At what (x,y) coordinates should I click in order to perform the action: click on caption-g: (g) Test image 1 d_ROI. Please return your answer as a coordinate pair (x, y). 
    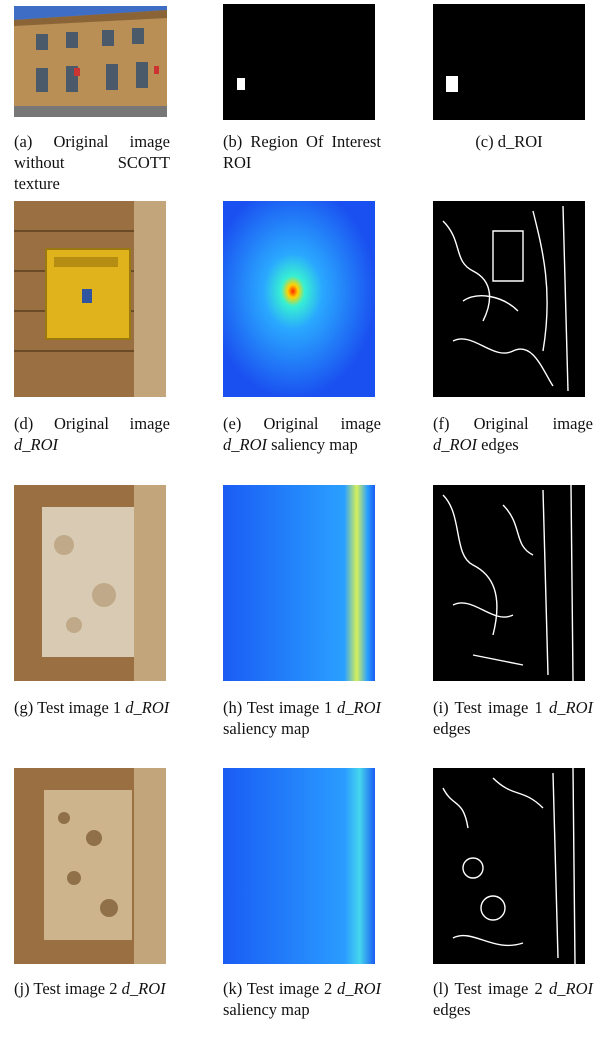
    Looking at the image, I should click on (92, 707).